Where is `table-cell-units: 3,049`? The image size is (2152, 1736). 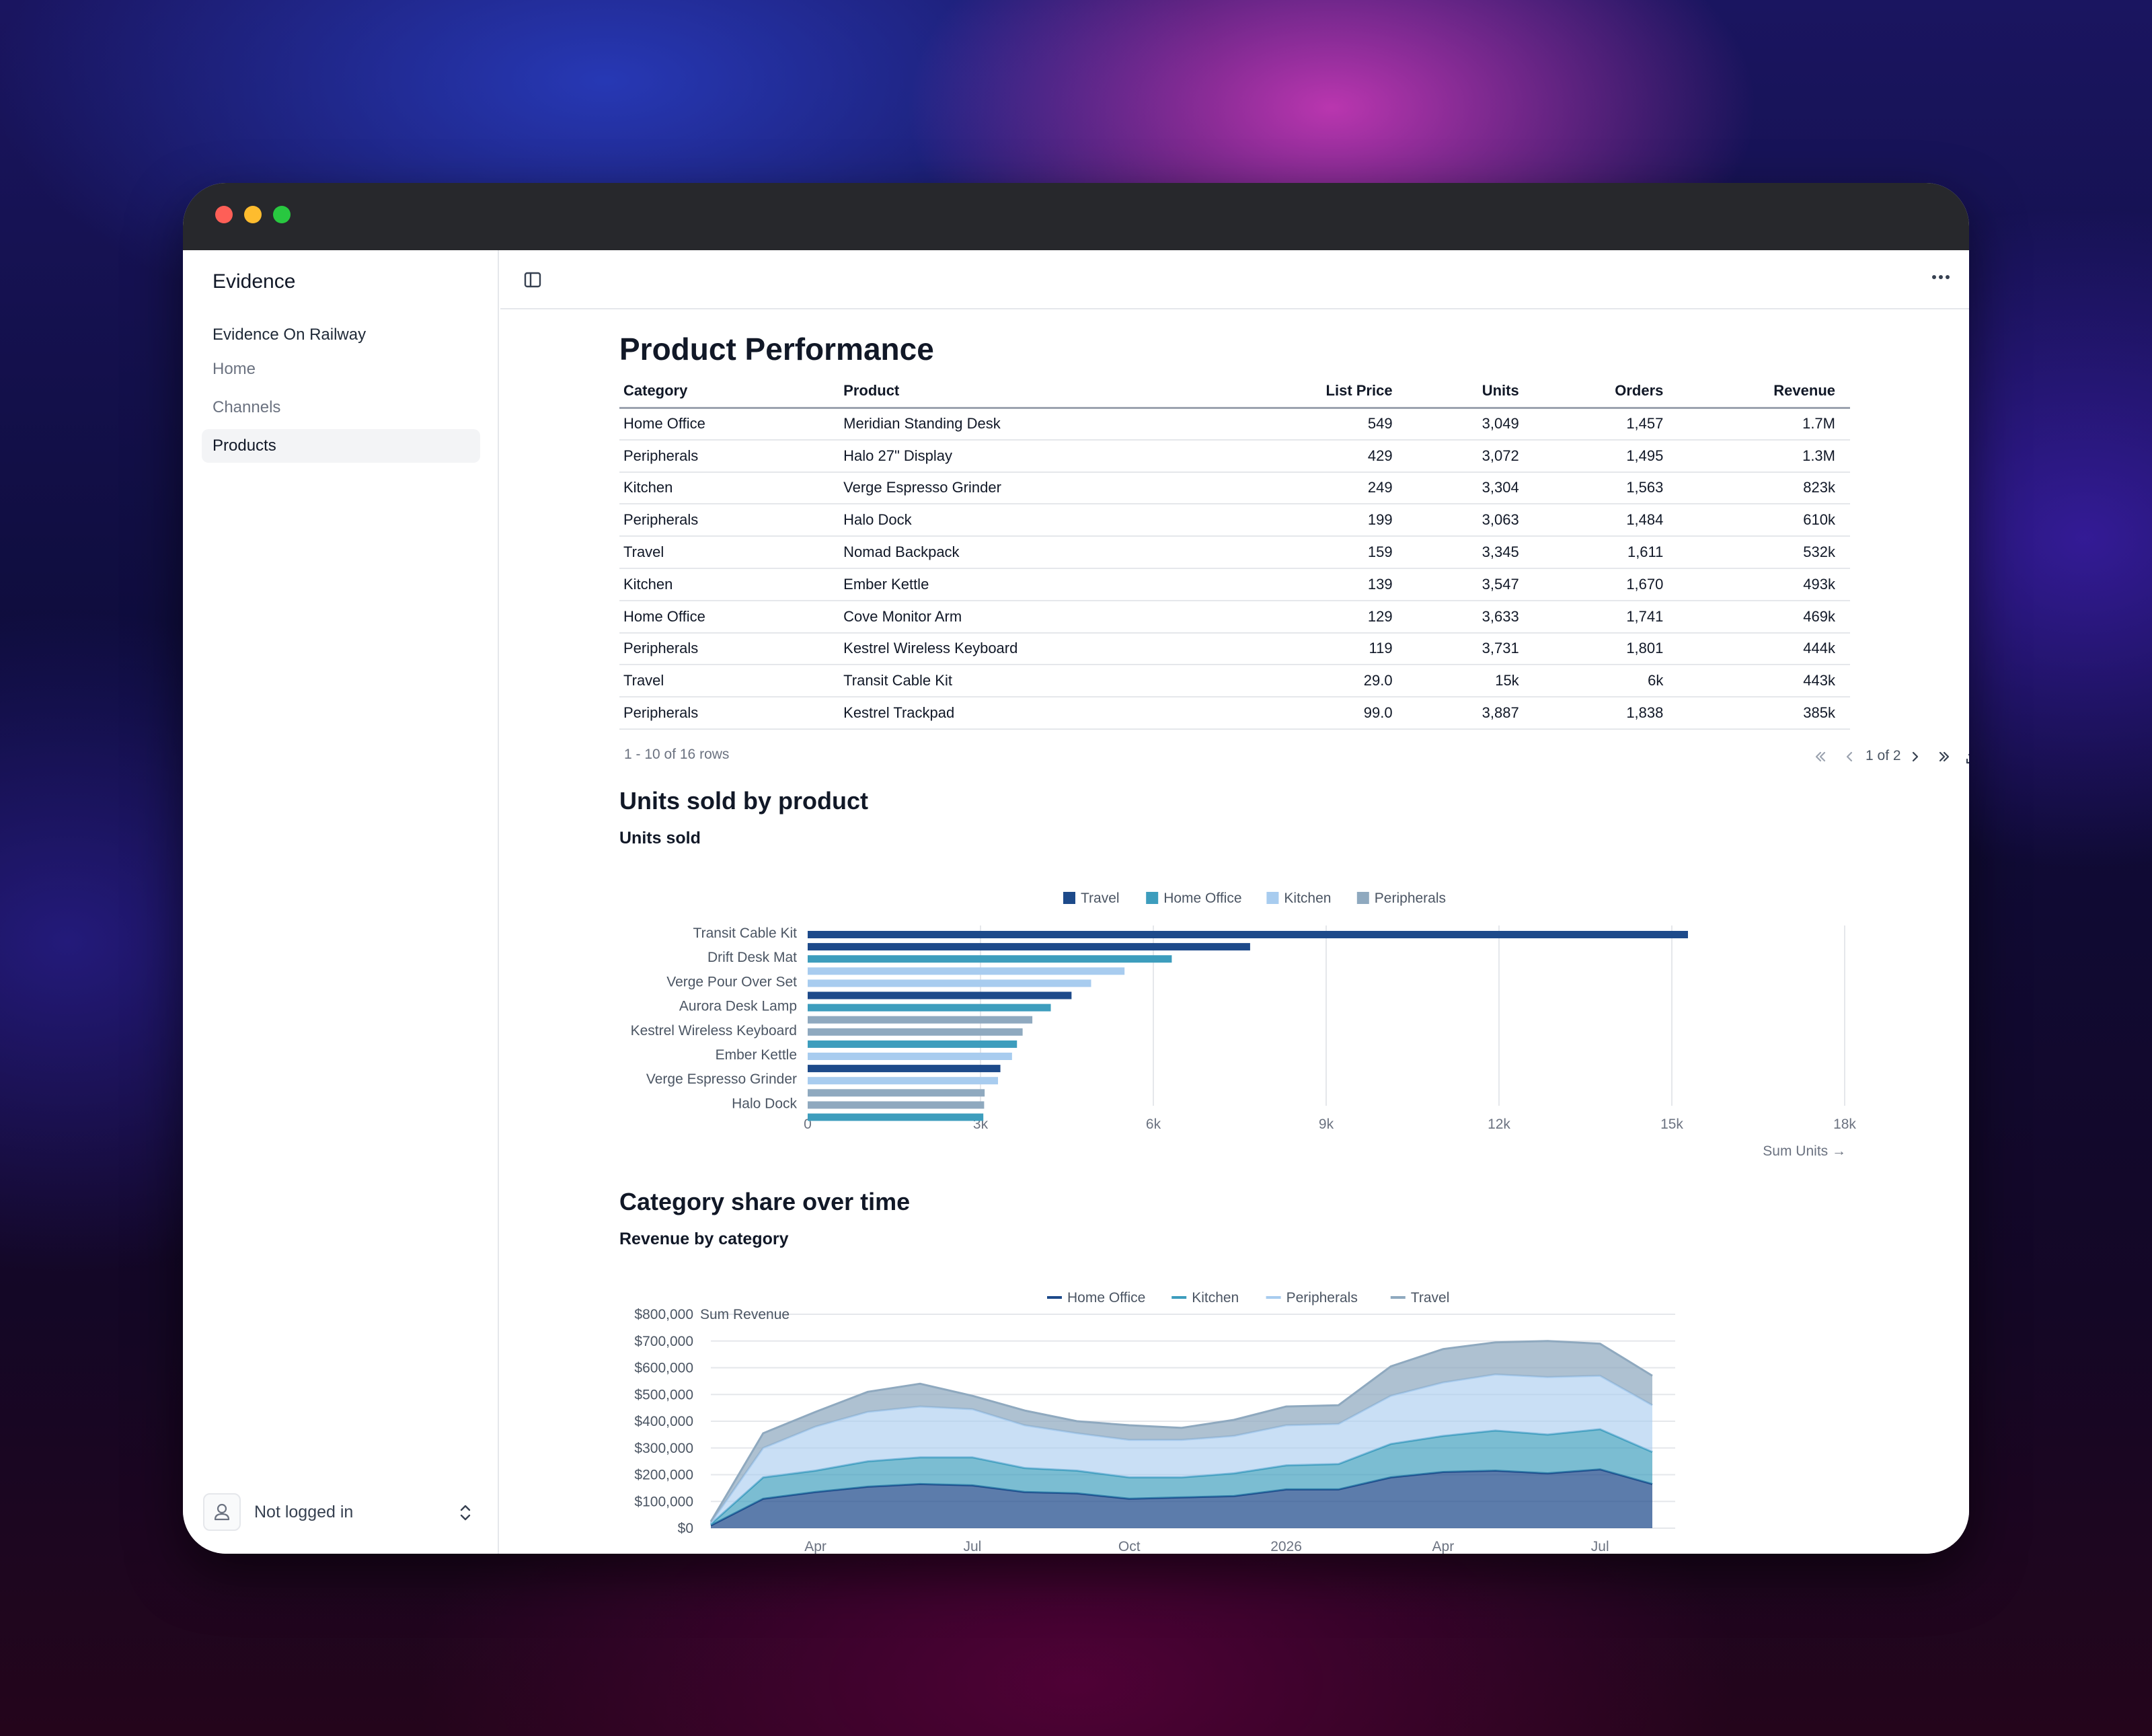 table-cell-units: 3,049 is located at coordinates (1470, 424).